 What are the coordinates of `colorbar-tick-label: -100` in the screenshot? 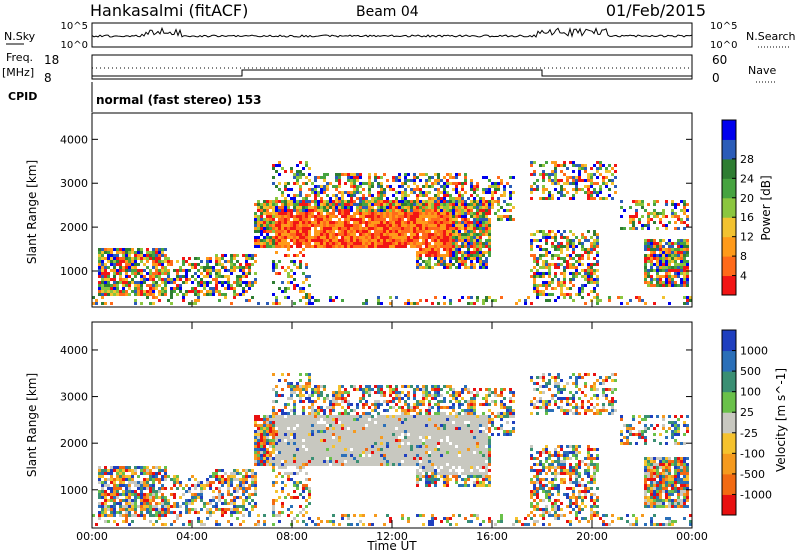 It's located at (752, 453).